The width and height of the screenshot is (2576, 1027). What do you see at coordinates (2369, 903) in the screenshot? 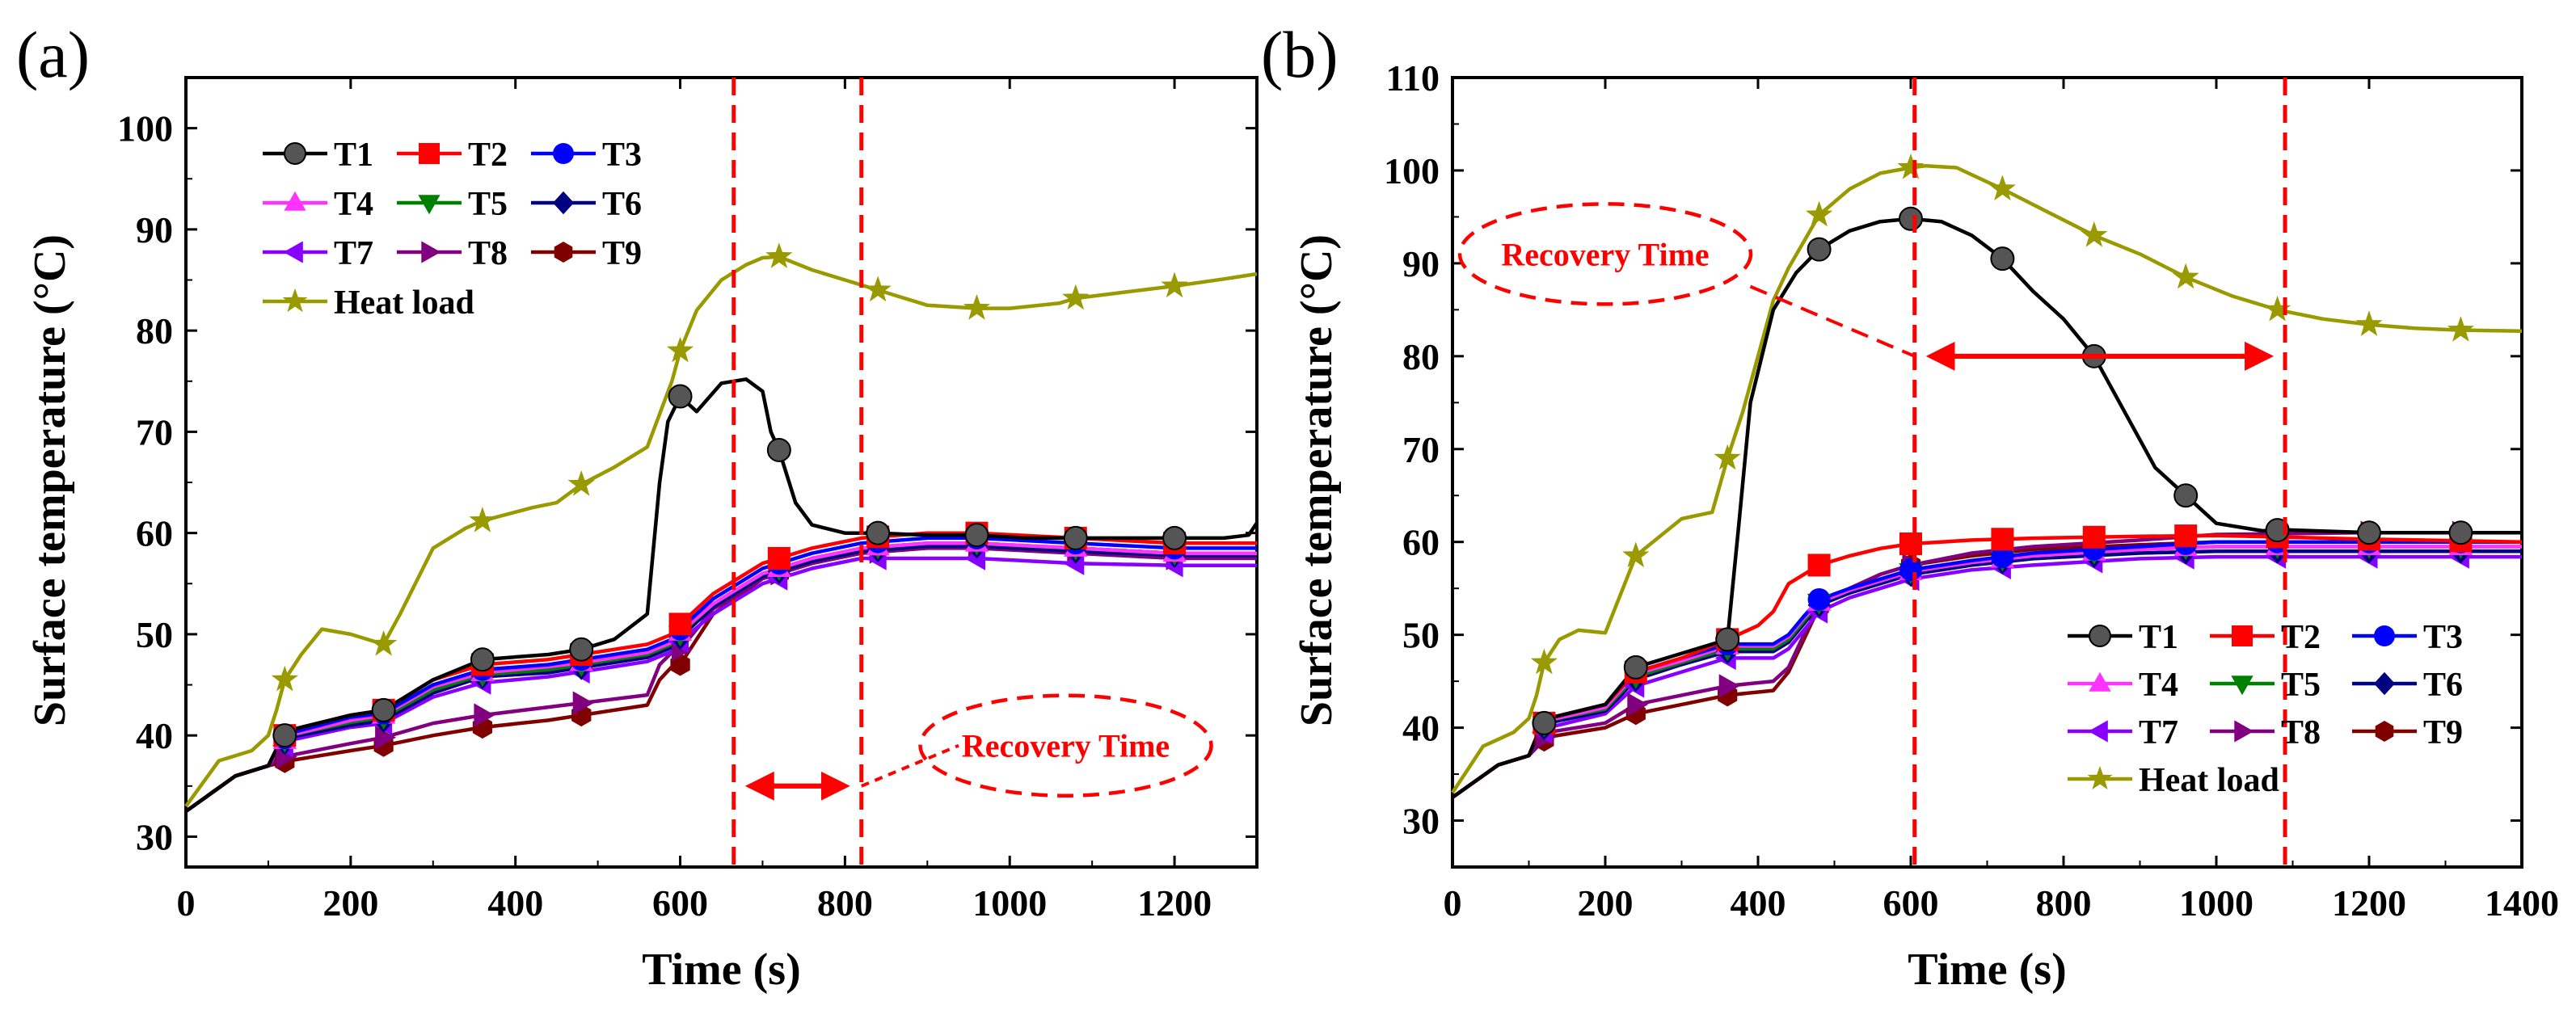
I see `x-tick-label: 1200` at bounding box center [2369, 903].